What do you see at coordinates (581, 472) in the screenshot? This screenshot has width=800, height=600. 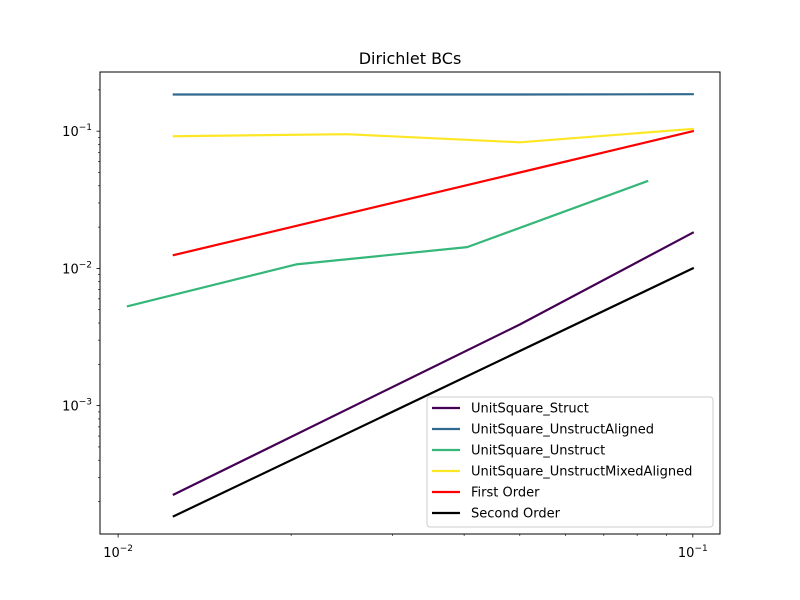 I see `legend-label: UnitSquare_UnstructMixedAligned` at bounding box center [581, 472].